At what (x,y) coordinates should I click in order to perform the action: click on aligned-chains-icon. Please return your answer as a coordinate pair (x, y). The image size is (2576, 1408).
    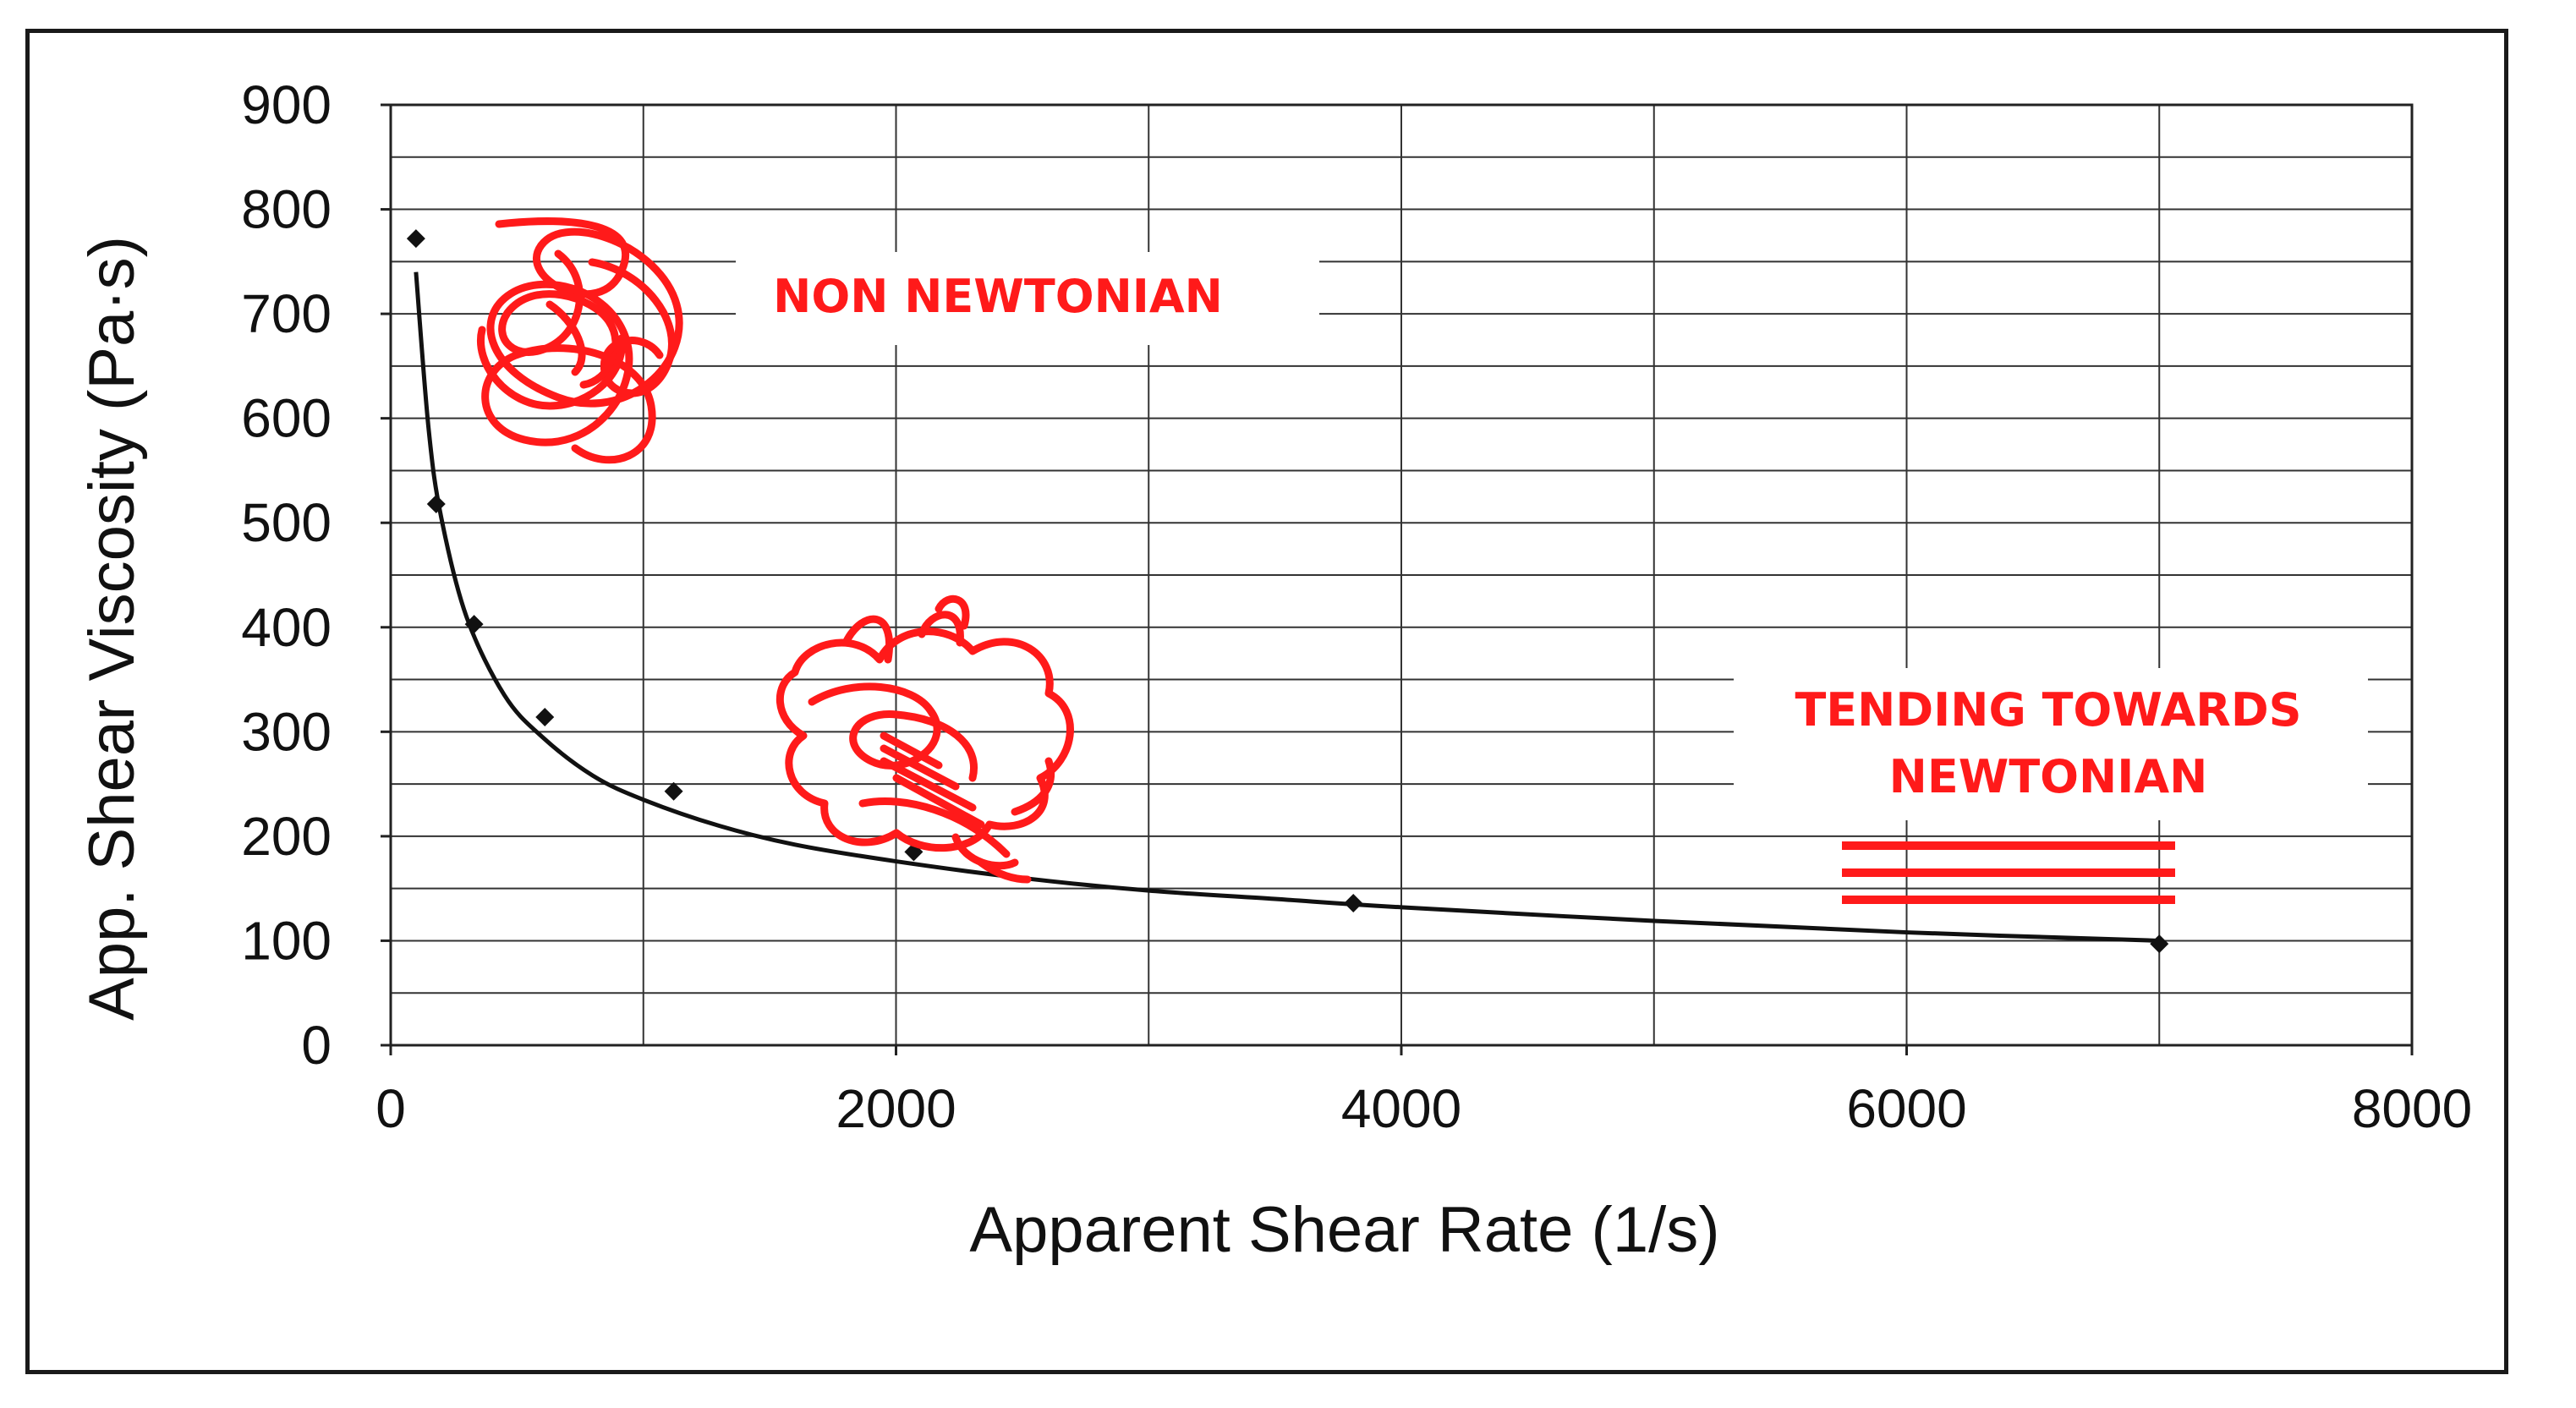
    Looking at the image, I should click on (2008, 872).